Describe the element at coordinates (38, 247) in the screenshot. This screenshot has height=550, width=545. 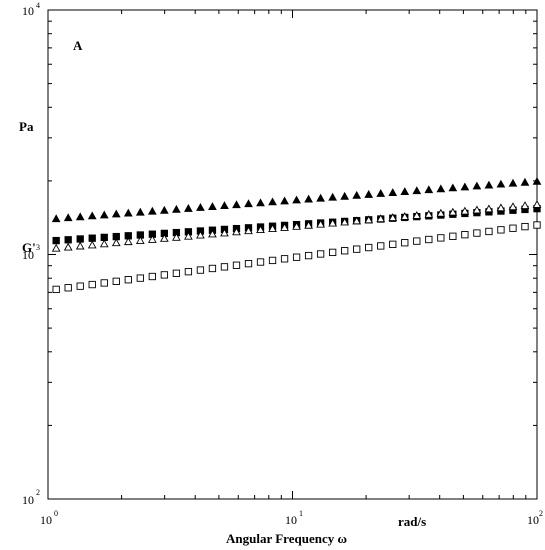
I see `svg-text: 3` at that location.